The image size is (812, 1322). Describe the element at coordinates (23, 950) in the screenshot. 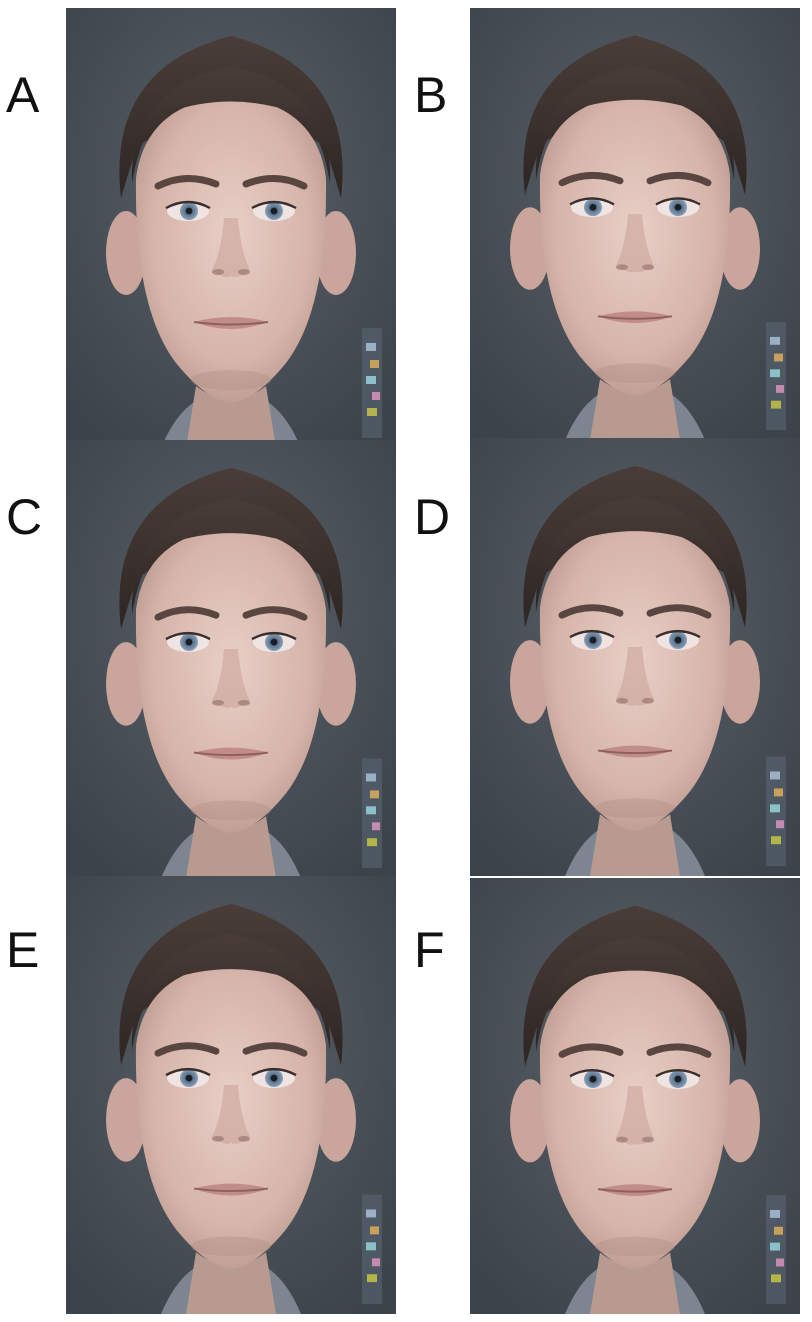

I see `panel-label-e: E` at that location.